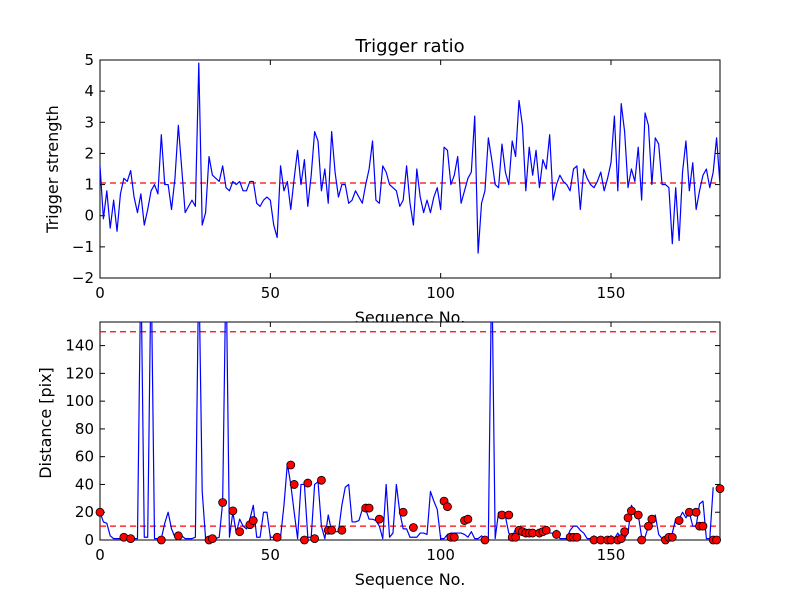 The height and width of the screenshot is (600, 800). What do you see at coordinates (84, 457) in the screenshot?
I see `bottom-y-tick-label: 60` at bounding box center [84, 457].